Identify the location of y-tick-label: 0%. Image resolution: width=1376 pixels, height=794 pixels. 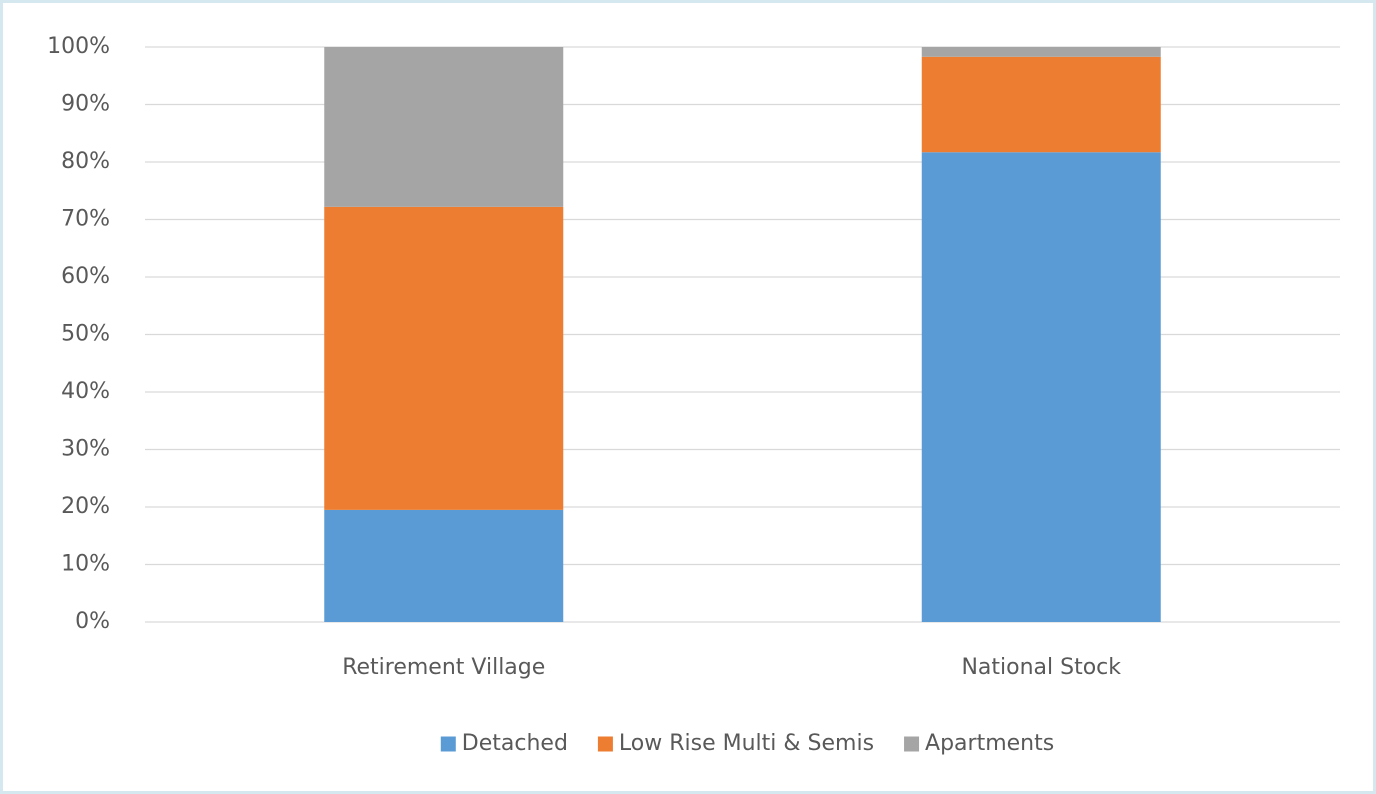
(92, 621).